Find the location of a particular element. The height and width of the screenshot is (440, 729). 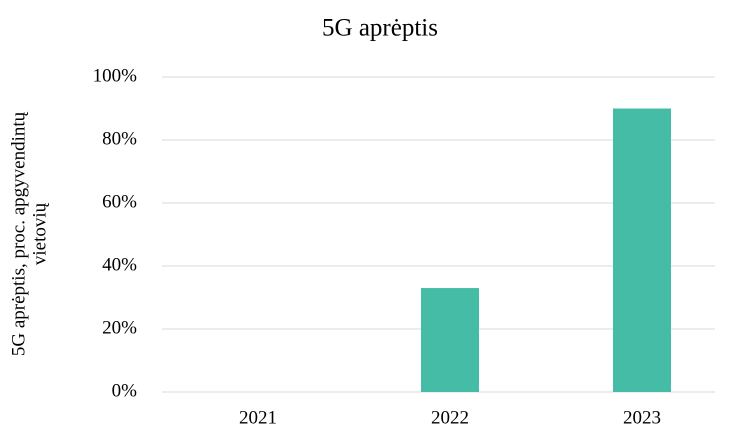

y-tick-label: 20% is located at coordinates (119, 327).